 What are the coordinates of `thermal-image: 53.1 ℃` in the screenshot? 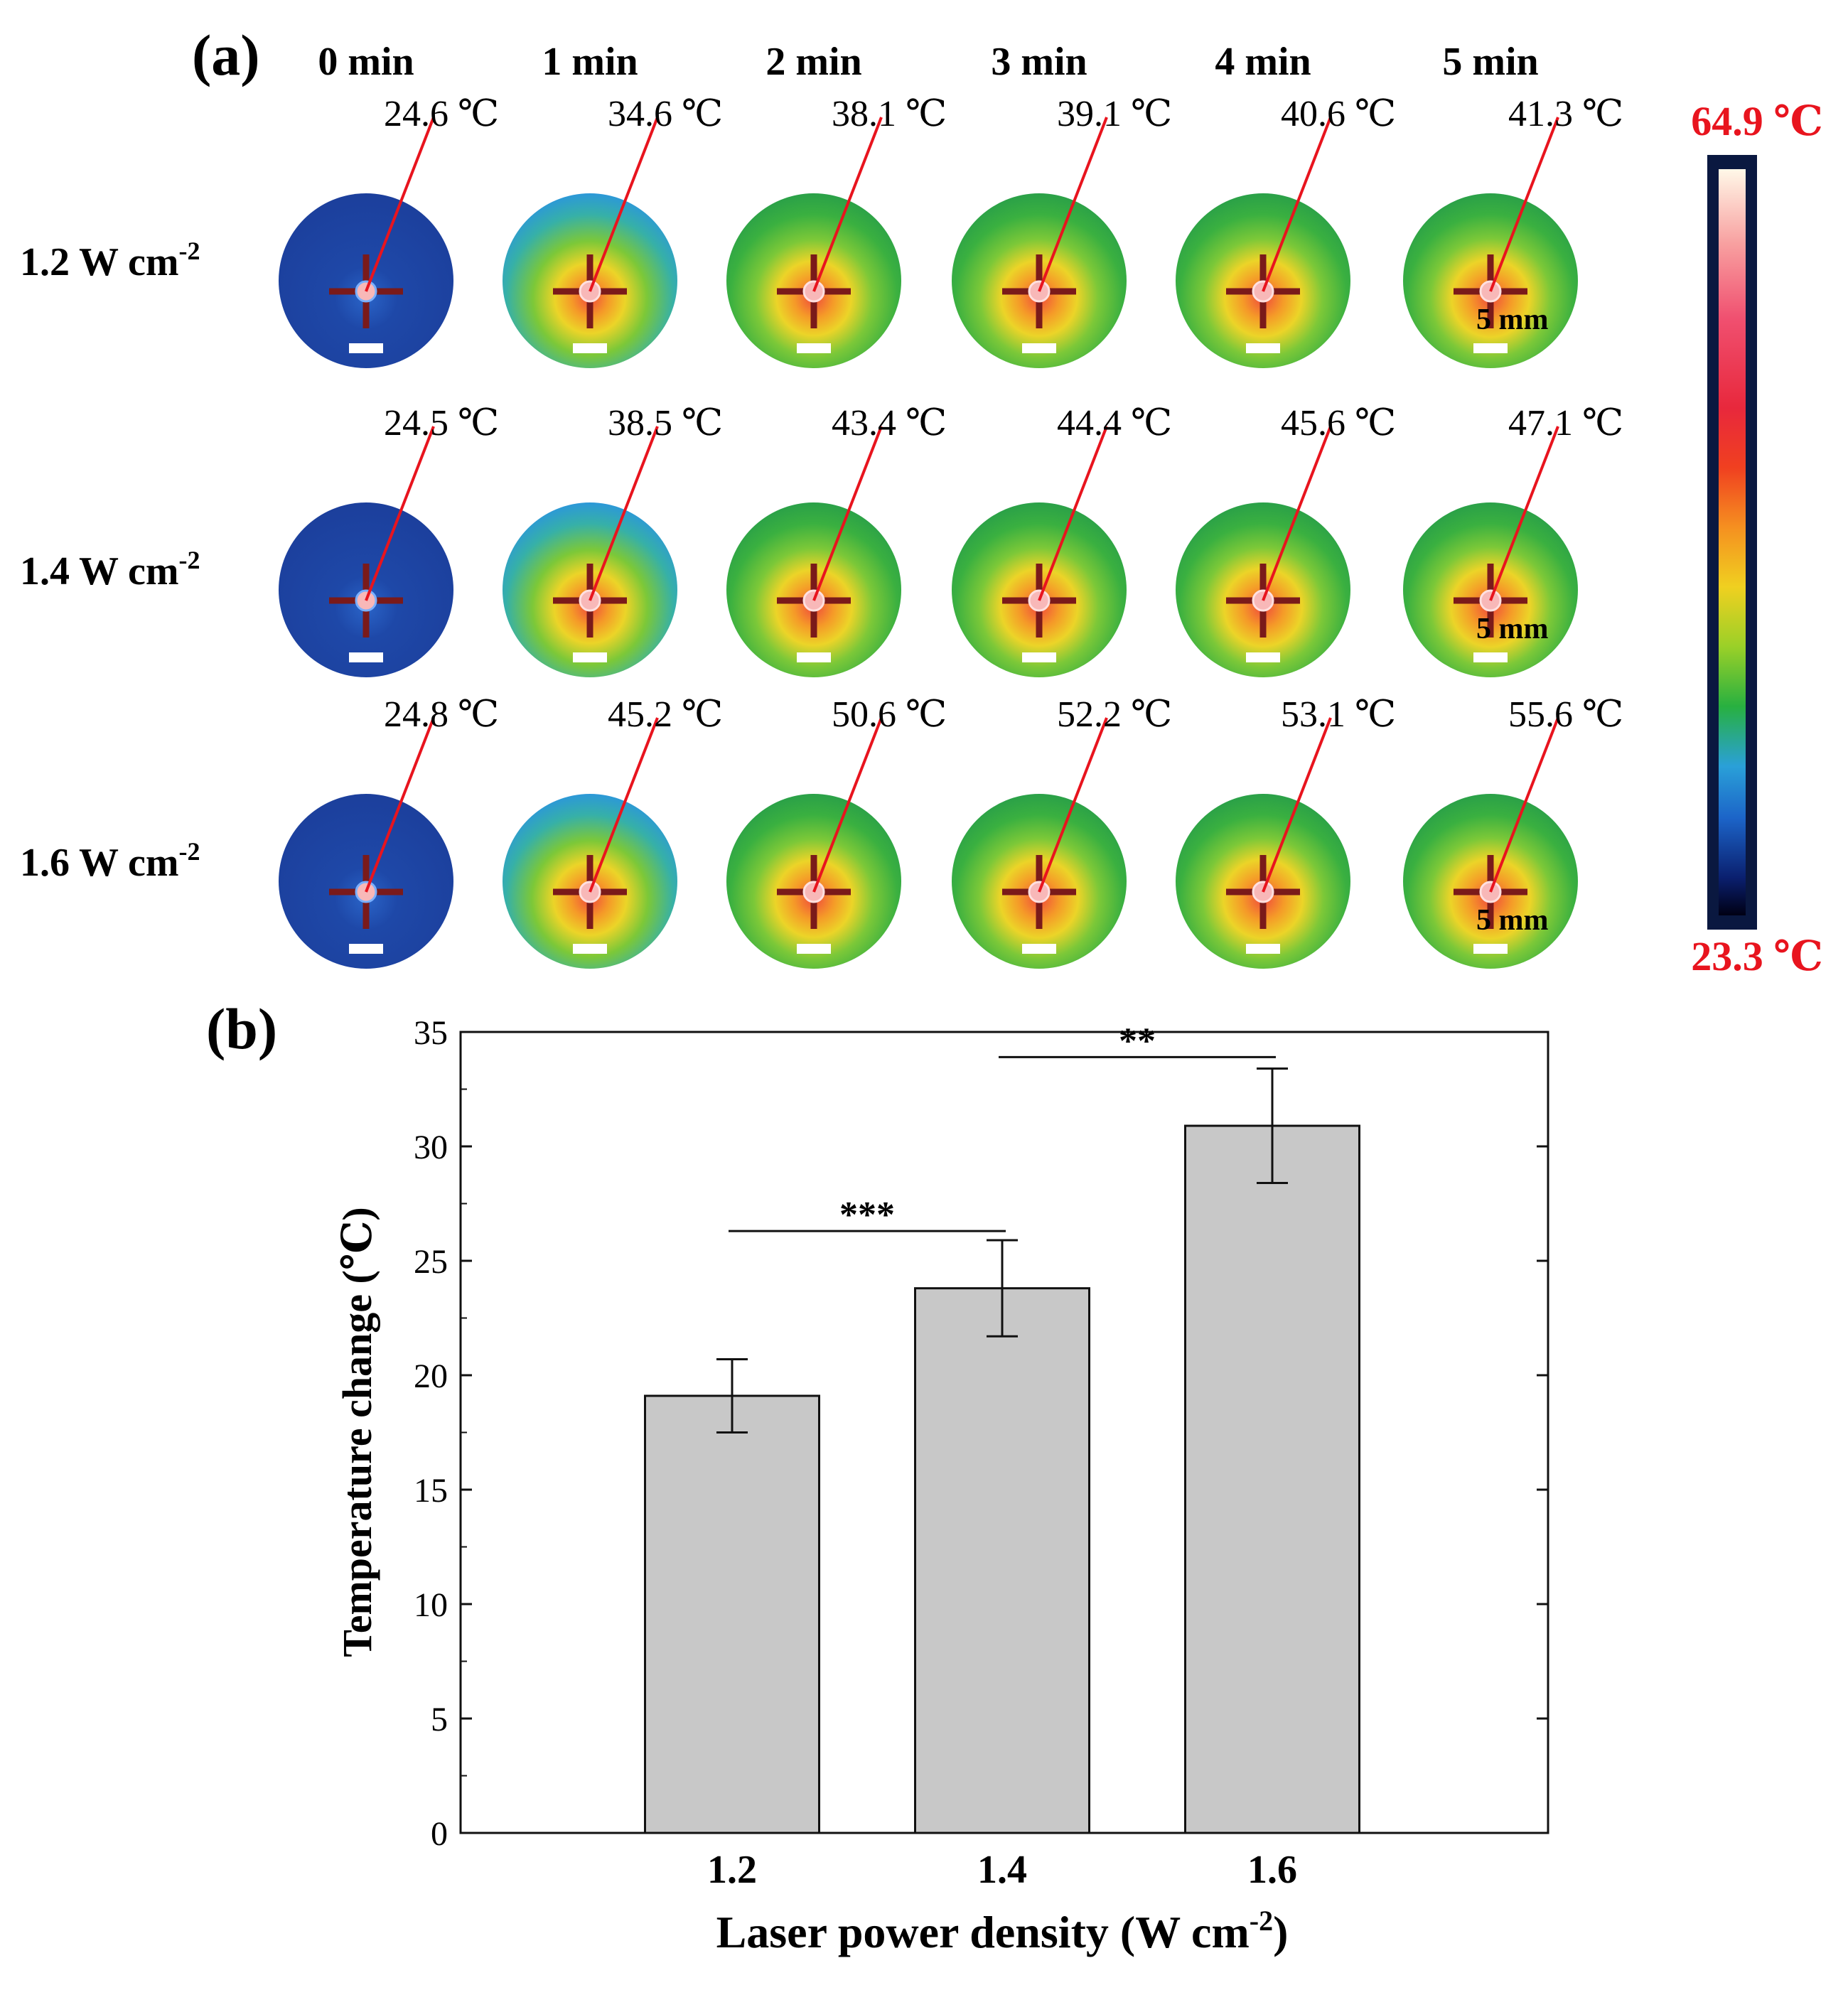 It's located at (1286, 831).